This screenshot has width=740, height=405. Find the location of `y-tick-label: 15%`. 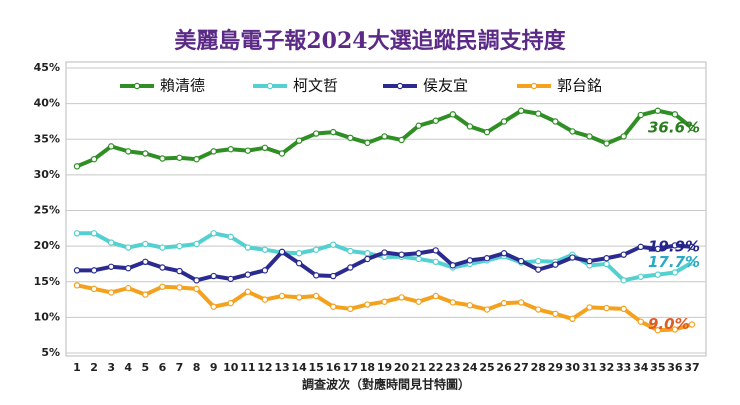

y-tick-label: 15% is located at coordinates (47, 281).